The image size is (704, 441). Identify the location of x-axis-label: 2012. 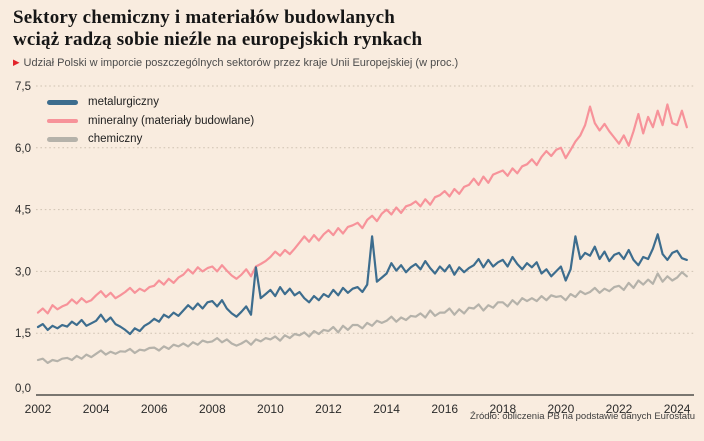
(328, 409).